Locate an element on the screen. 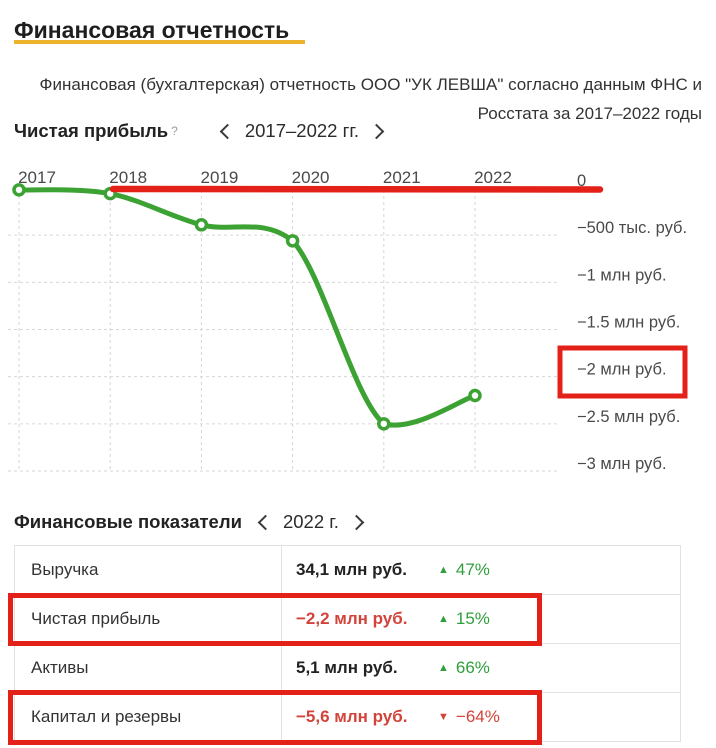 This screenshot has width=716, height=748. ytick-label: 0 is located at coordinates (581, 181).